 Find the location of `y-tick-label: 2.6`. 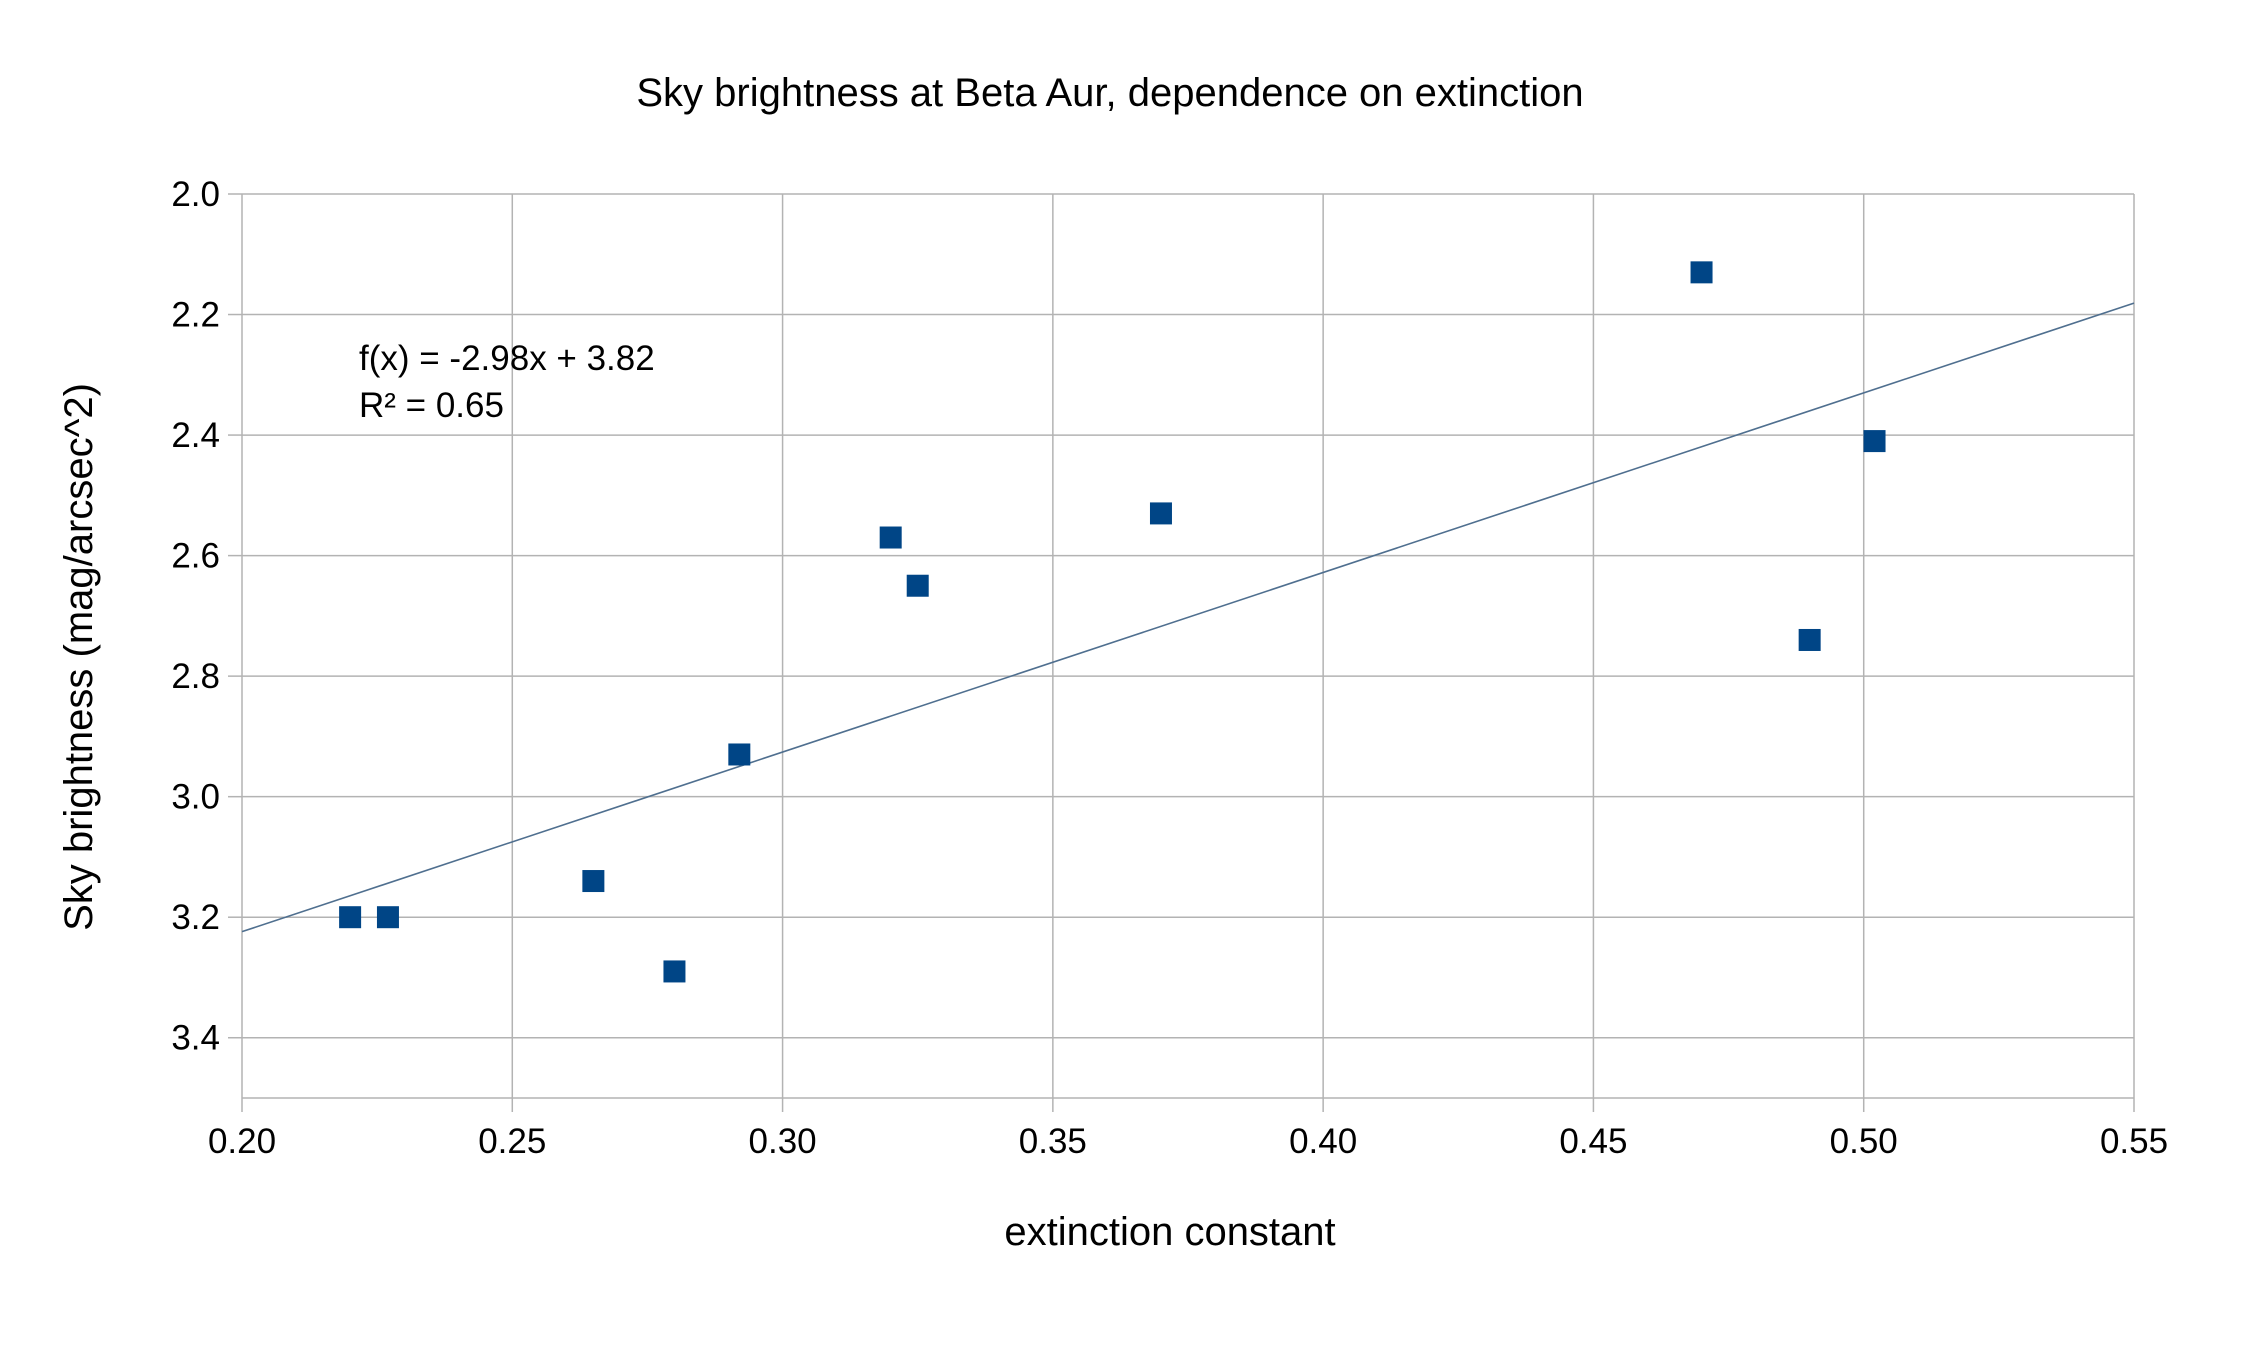

y-tick-label: 2.6 is located at coordinates (195, 556).